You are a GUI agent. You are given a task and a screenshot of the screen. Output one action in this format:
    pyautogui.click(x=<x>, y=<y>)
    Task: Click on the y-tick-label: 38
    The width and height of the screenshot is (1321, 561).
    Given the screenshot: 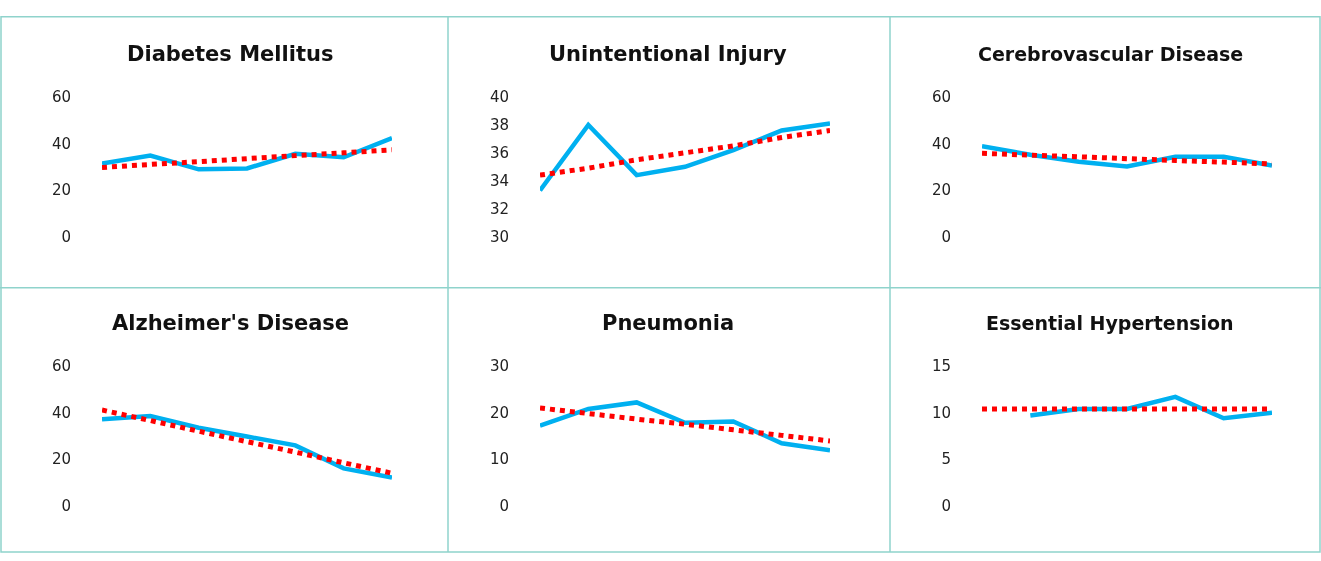 What is the action you would take?
    pyautogui.click(x=499, y=125)
    